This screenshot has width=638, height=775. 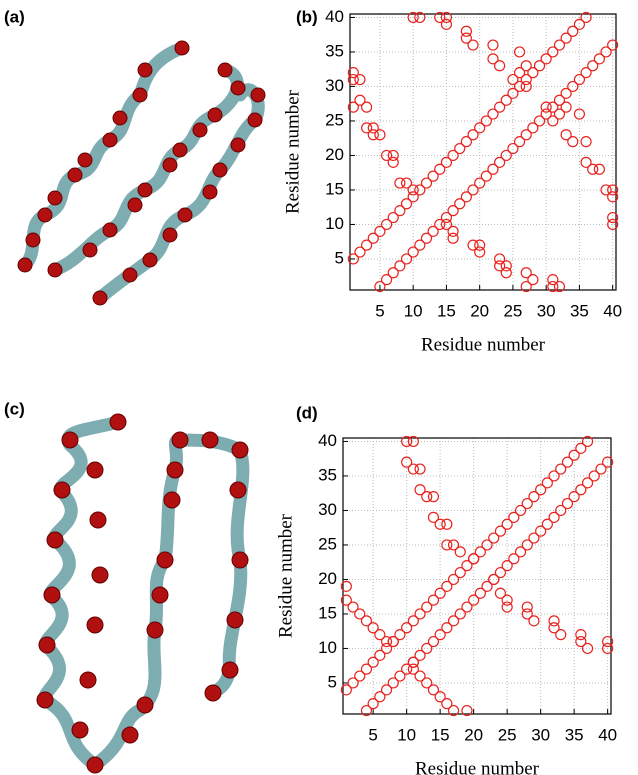 I want to click on helix-render-a, so click(x=141, y=173).